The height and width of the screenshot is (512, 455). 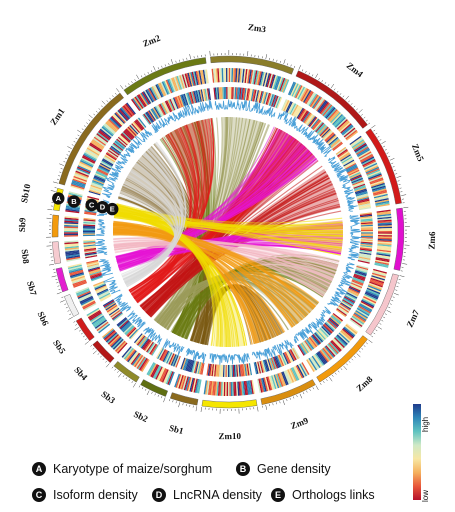 What do you see at coordinates (299, 423) in the screenshot?
I see `chromosome-label: Zm9` at bounding box center [299, 423].